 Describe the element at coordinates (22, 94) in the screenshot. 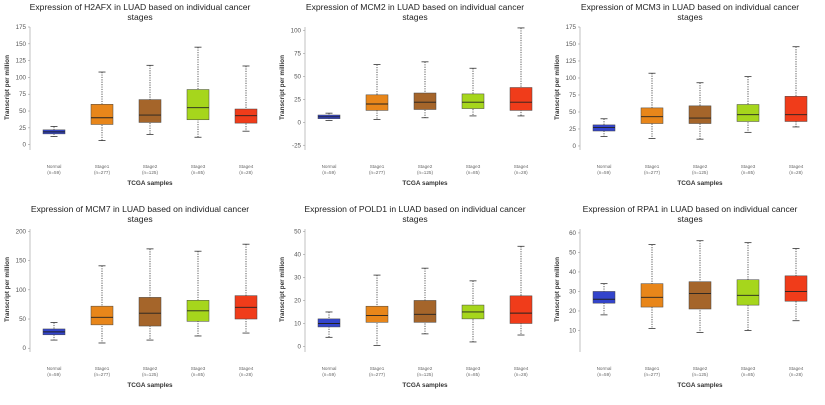

I see `y-tick-label: 75` at that location.